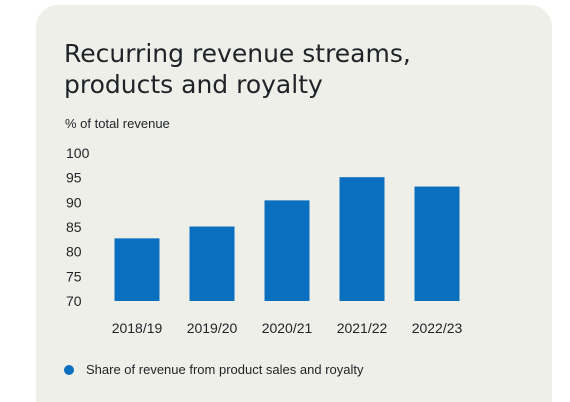 The height and width of the screenshot is (402, 570). I want to click on x-tick-label: 2018/19, so click(137, 328).